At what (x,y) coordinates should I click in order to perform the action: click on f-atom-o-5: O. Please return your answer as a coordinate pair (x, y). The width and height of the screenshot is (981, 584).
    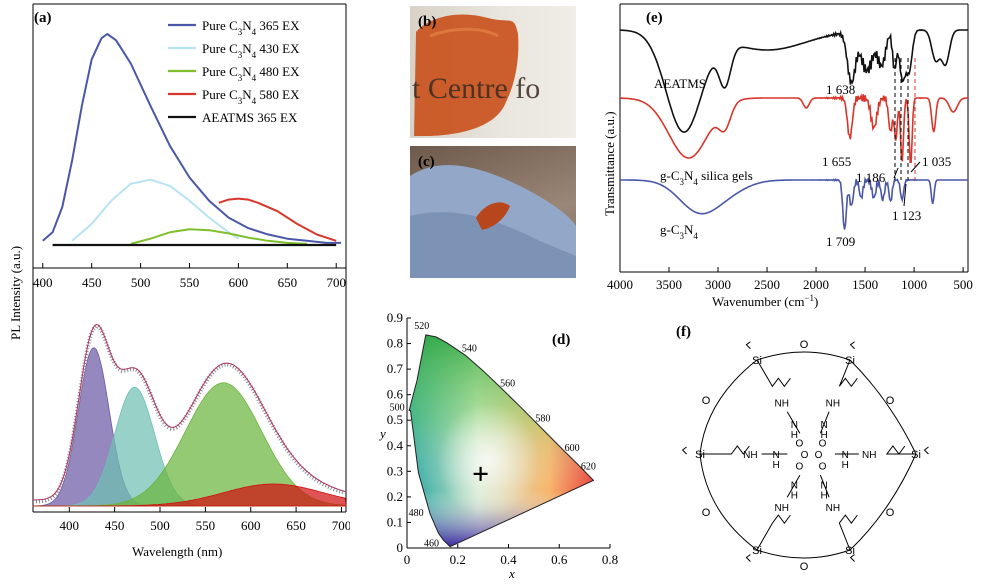
    Looking at the image, I should click on (706, 401).